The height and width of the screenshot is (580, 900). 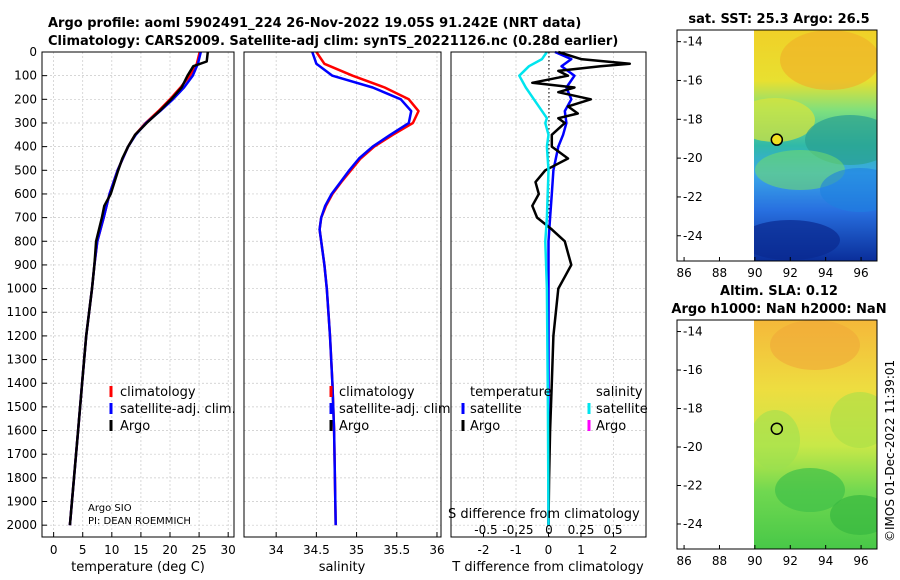 What do you see at coordinates (25, 170) in the screenshot?
I see `y-tick-label: 500` at bounding box center [25, 170].